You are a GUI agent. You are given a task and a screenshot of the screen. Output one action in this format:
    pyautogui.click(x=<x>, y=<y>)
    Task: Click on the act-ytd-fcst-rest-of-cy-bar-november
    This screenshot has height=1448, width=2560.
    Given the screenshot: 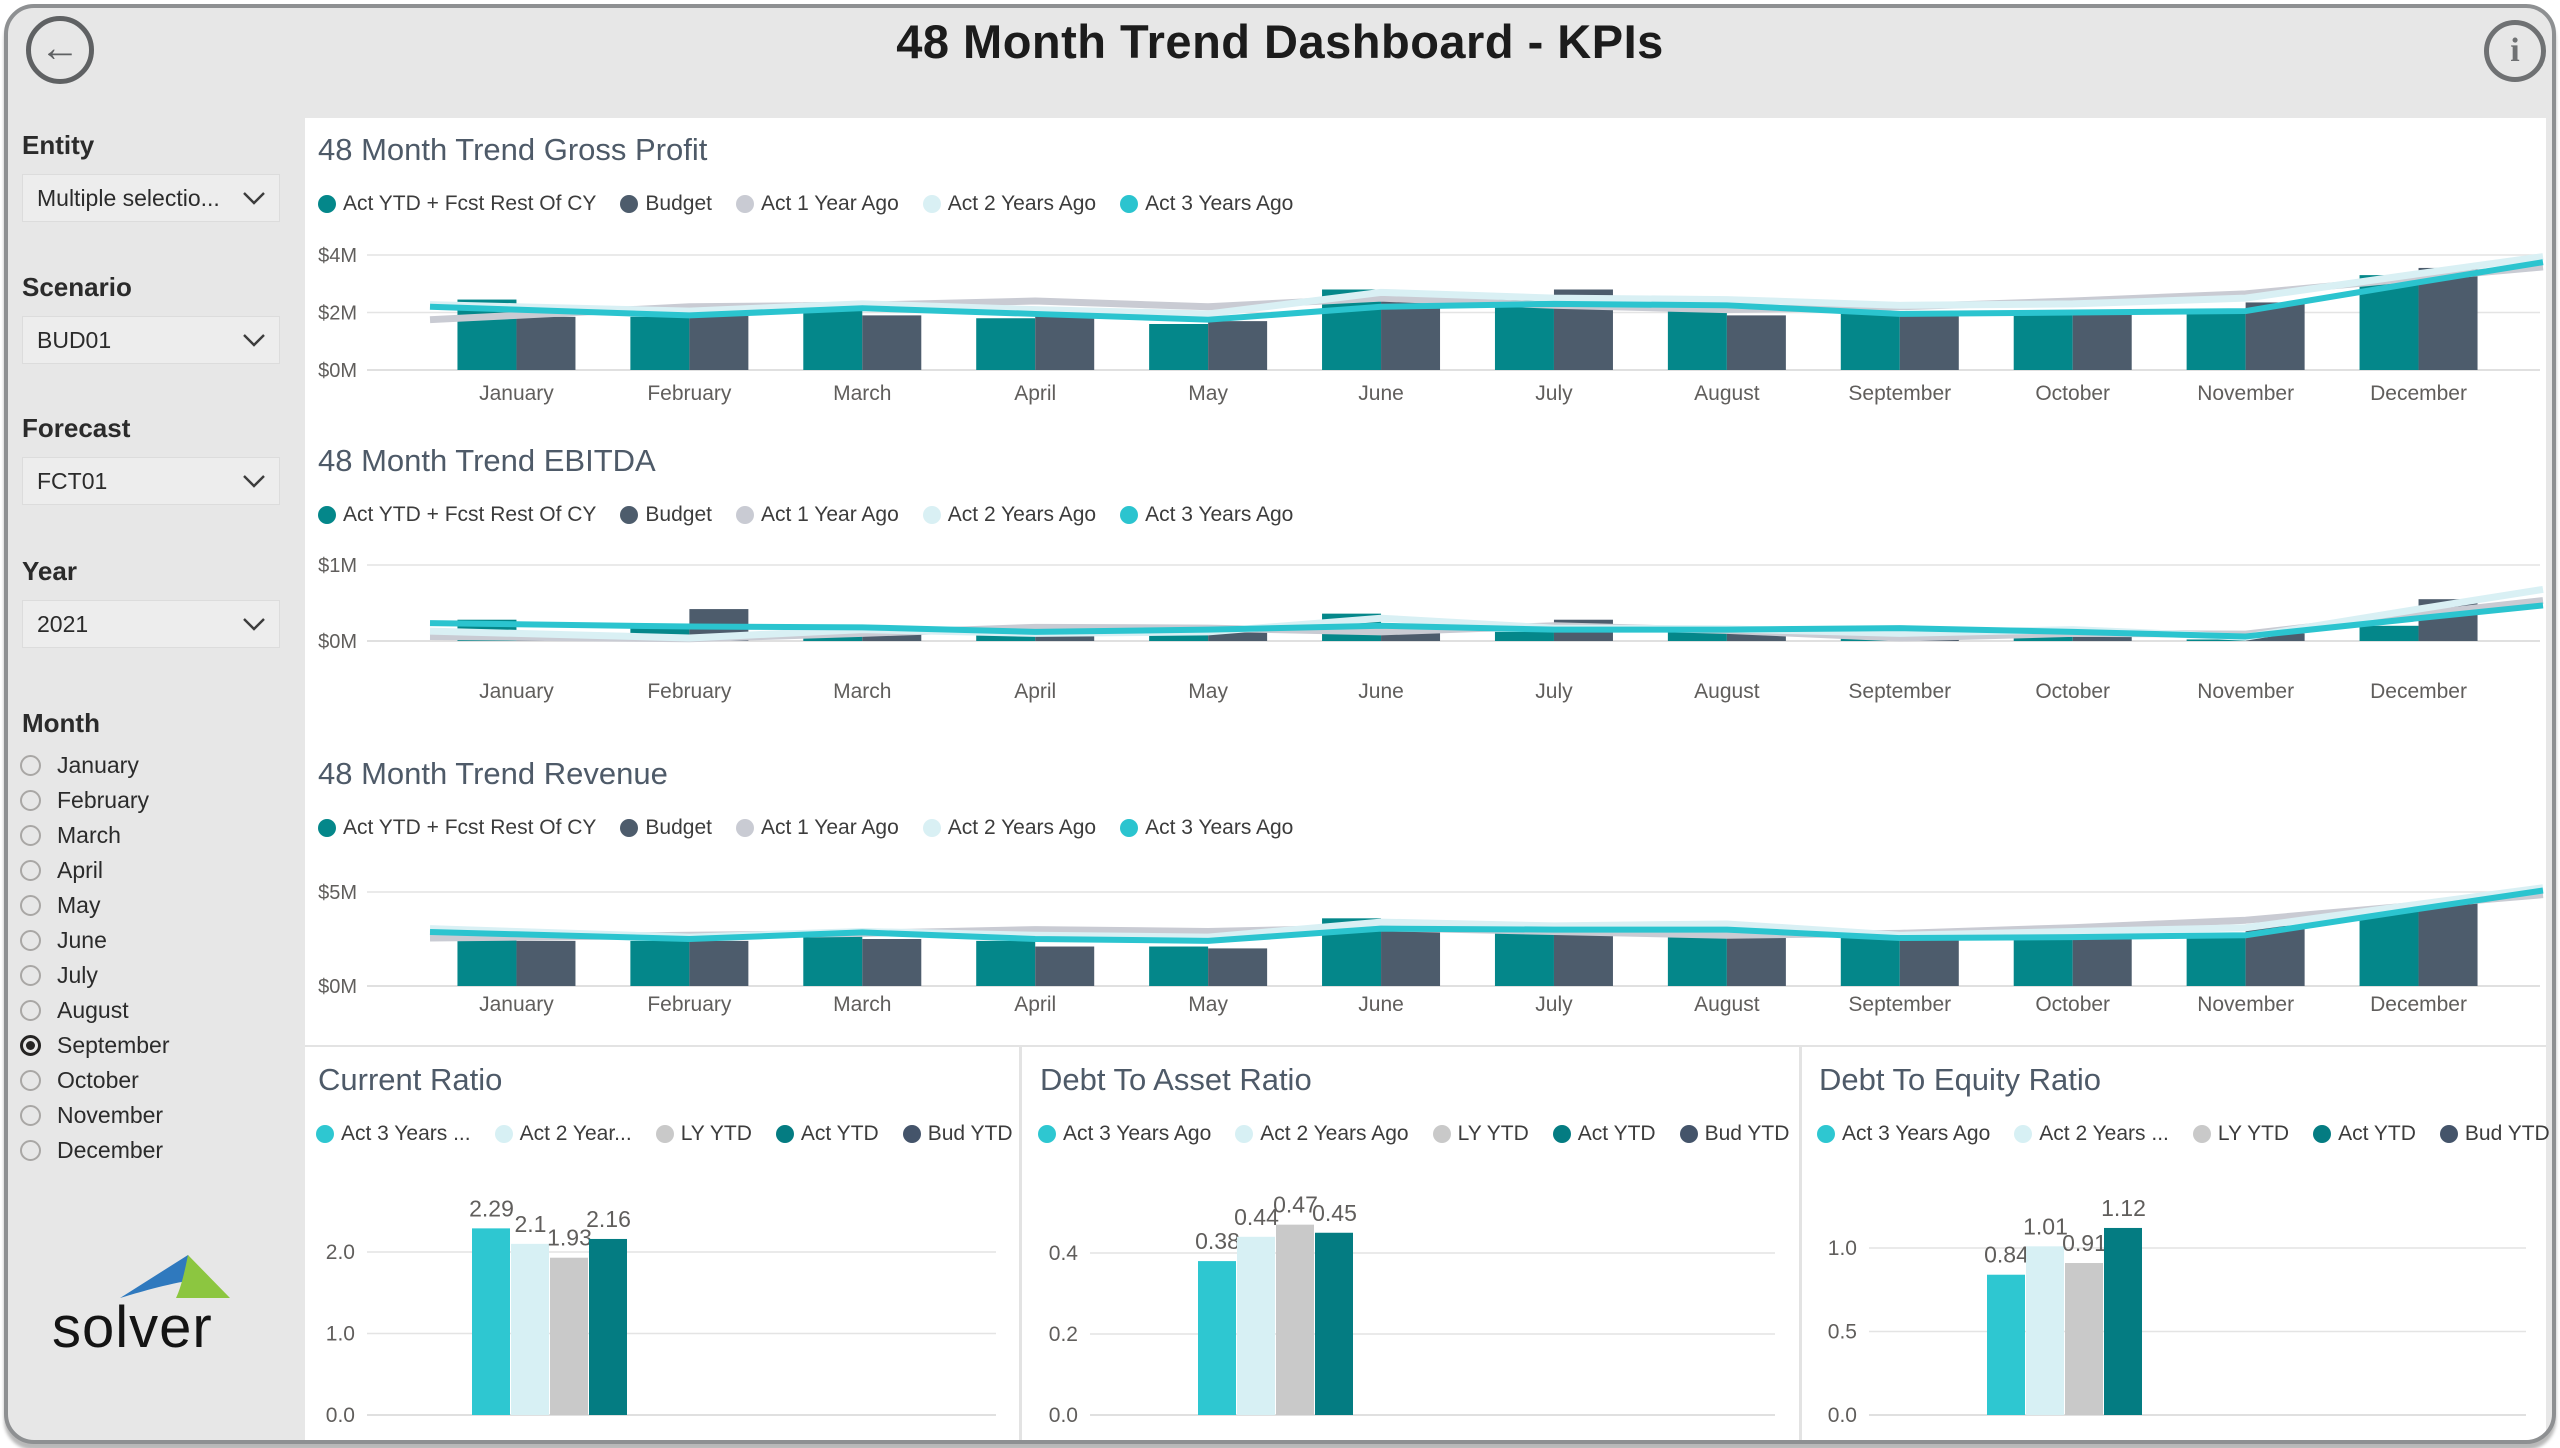 What is the action you would take?
    pyautogui.click(x=2216, y=340)
    